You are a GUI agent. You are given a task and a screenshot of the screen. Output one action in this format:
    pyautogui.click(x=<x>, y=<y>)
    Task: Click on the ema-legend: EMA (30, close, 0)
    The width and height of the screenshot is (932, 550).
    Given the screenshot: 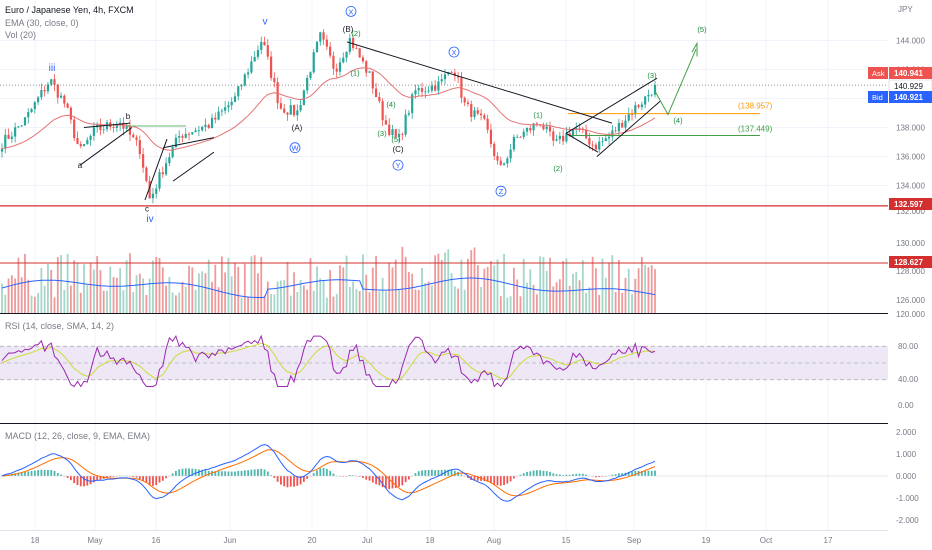 What is the action you would take?
    pyautogui.click(x=42, y=23)
    